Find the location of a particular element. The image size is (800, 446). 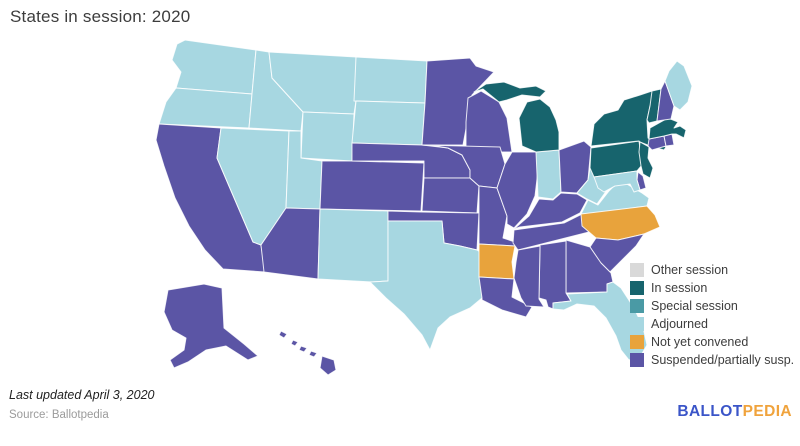

state-WI is located at coordinates (489, 121).